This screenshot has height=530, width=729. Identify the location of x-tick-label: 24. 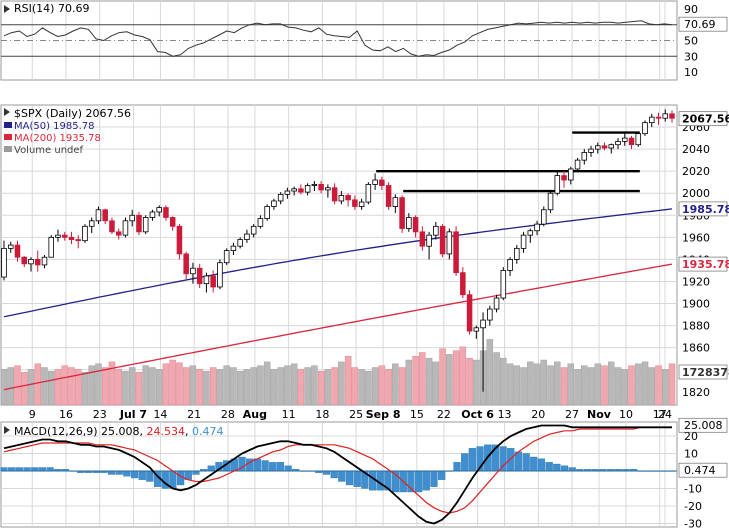
(665, 414).